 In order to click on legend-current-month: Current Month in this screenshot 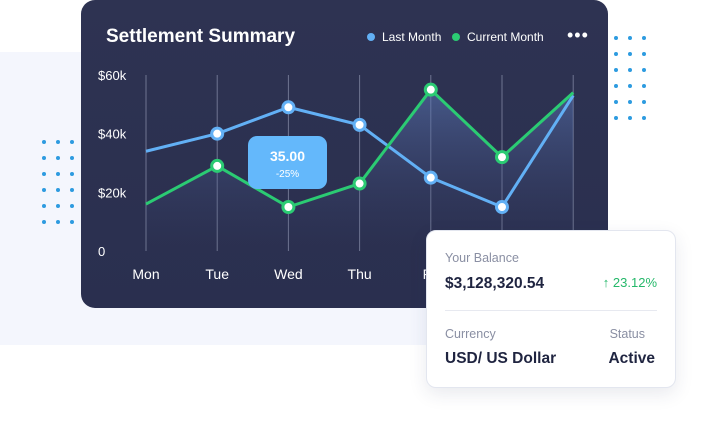, I will do `click(498, 37)`.